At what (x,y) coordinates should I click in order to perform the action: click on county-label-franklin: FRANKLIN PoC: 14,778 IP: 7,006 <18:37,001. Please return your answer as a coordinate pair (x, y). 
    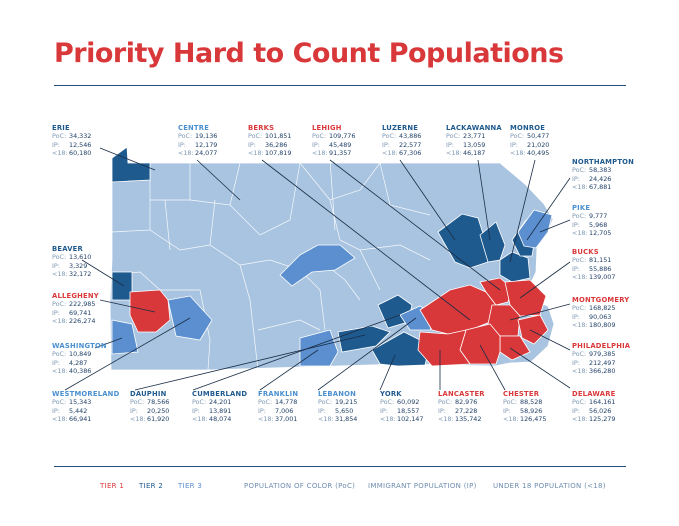
    Looking at the image, I should click on (278, 407).